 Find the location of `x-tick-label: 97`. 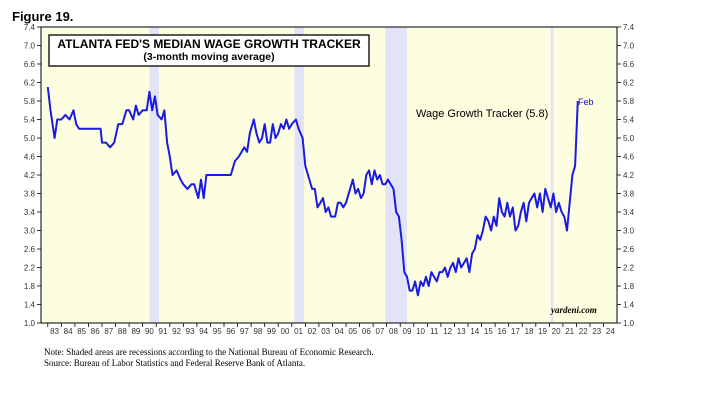

x-tick-label: 97 is located at coordinates (244, 331).